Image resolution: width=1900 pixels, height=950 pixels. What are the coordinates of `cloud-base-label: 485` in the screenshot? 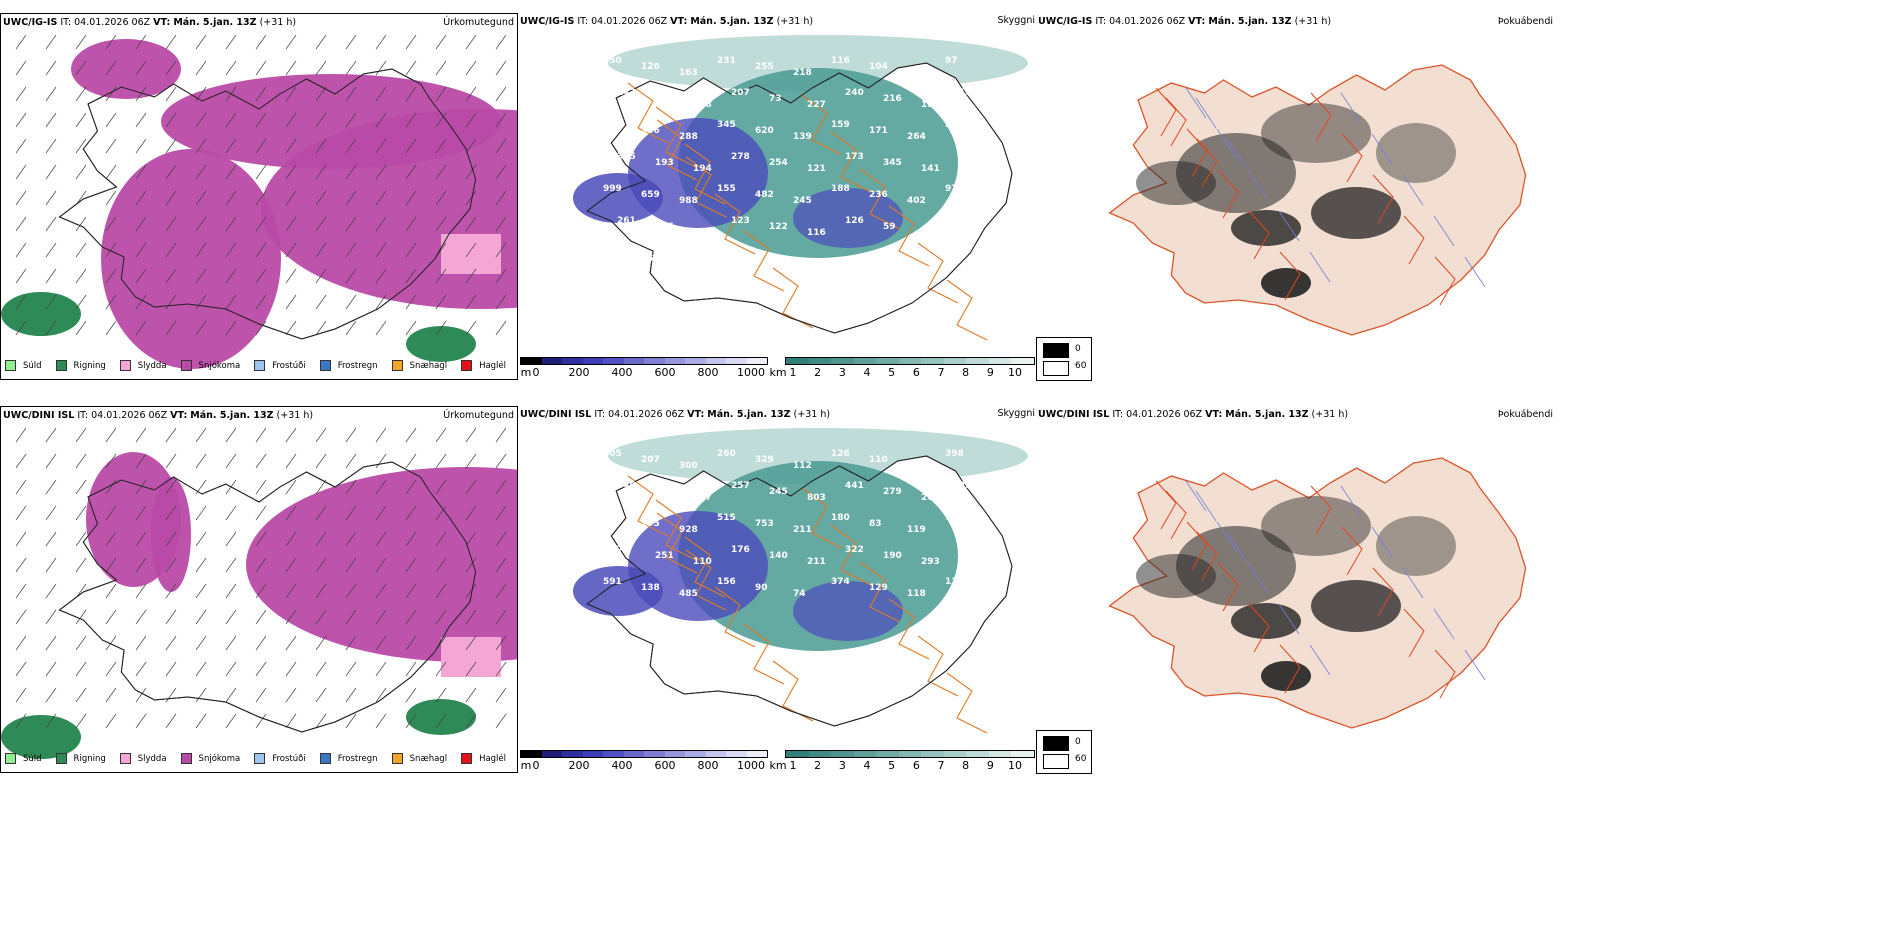 It's located at (688, 594).